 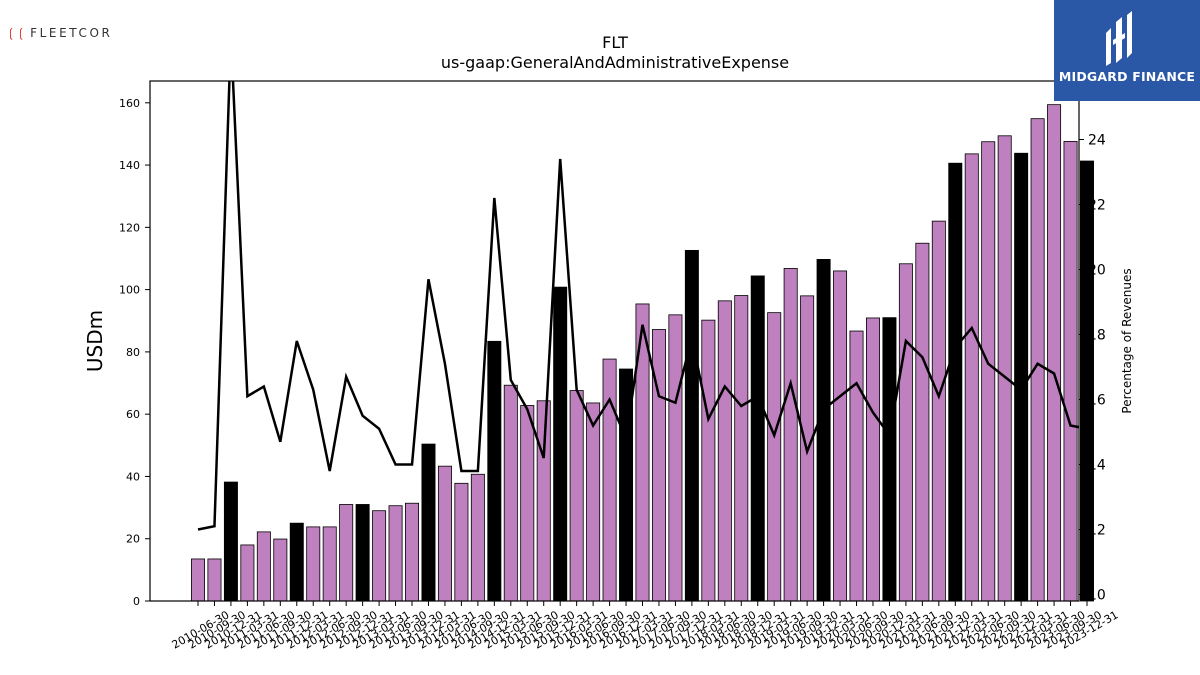 What do you see at coordinates (95, 341) in the screenshot?
I see `y-axis-label: USDm` at bounding box center [95, 341].